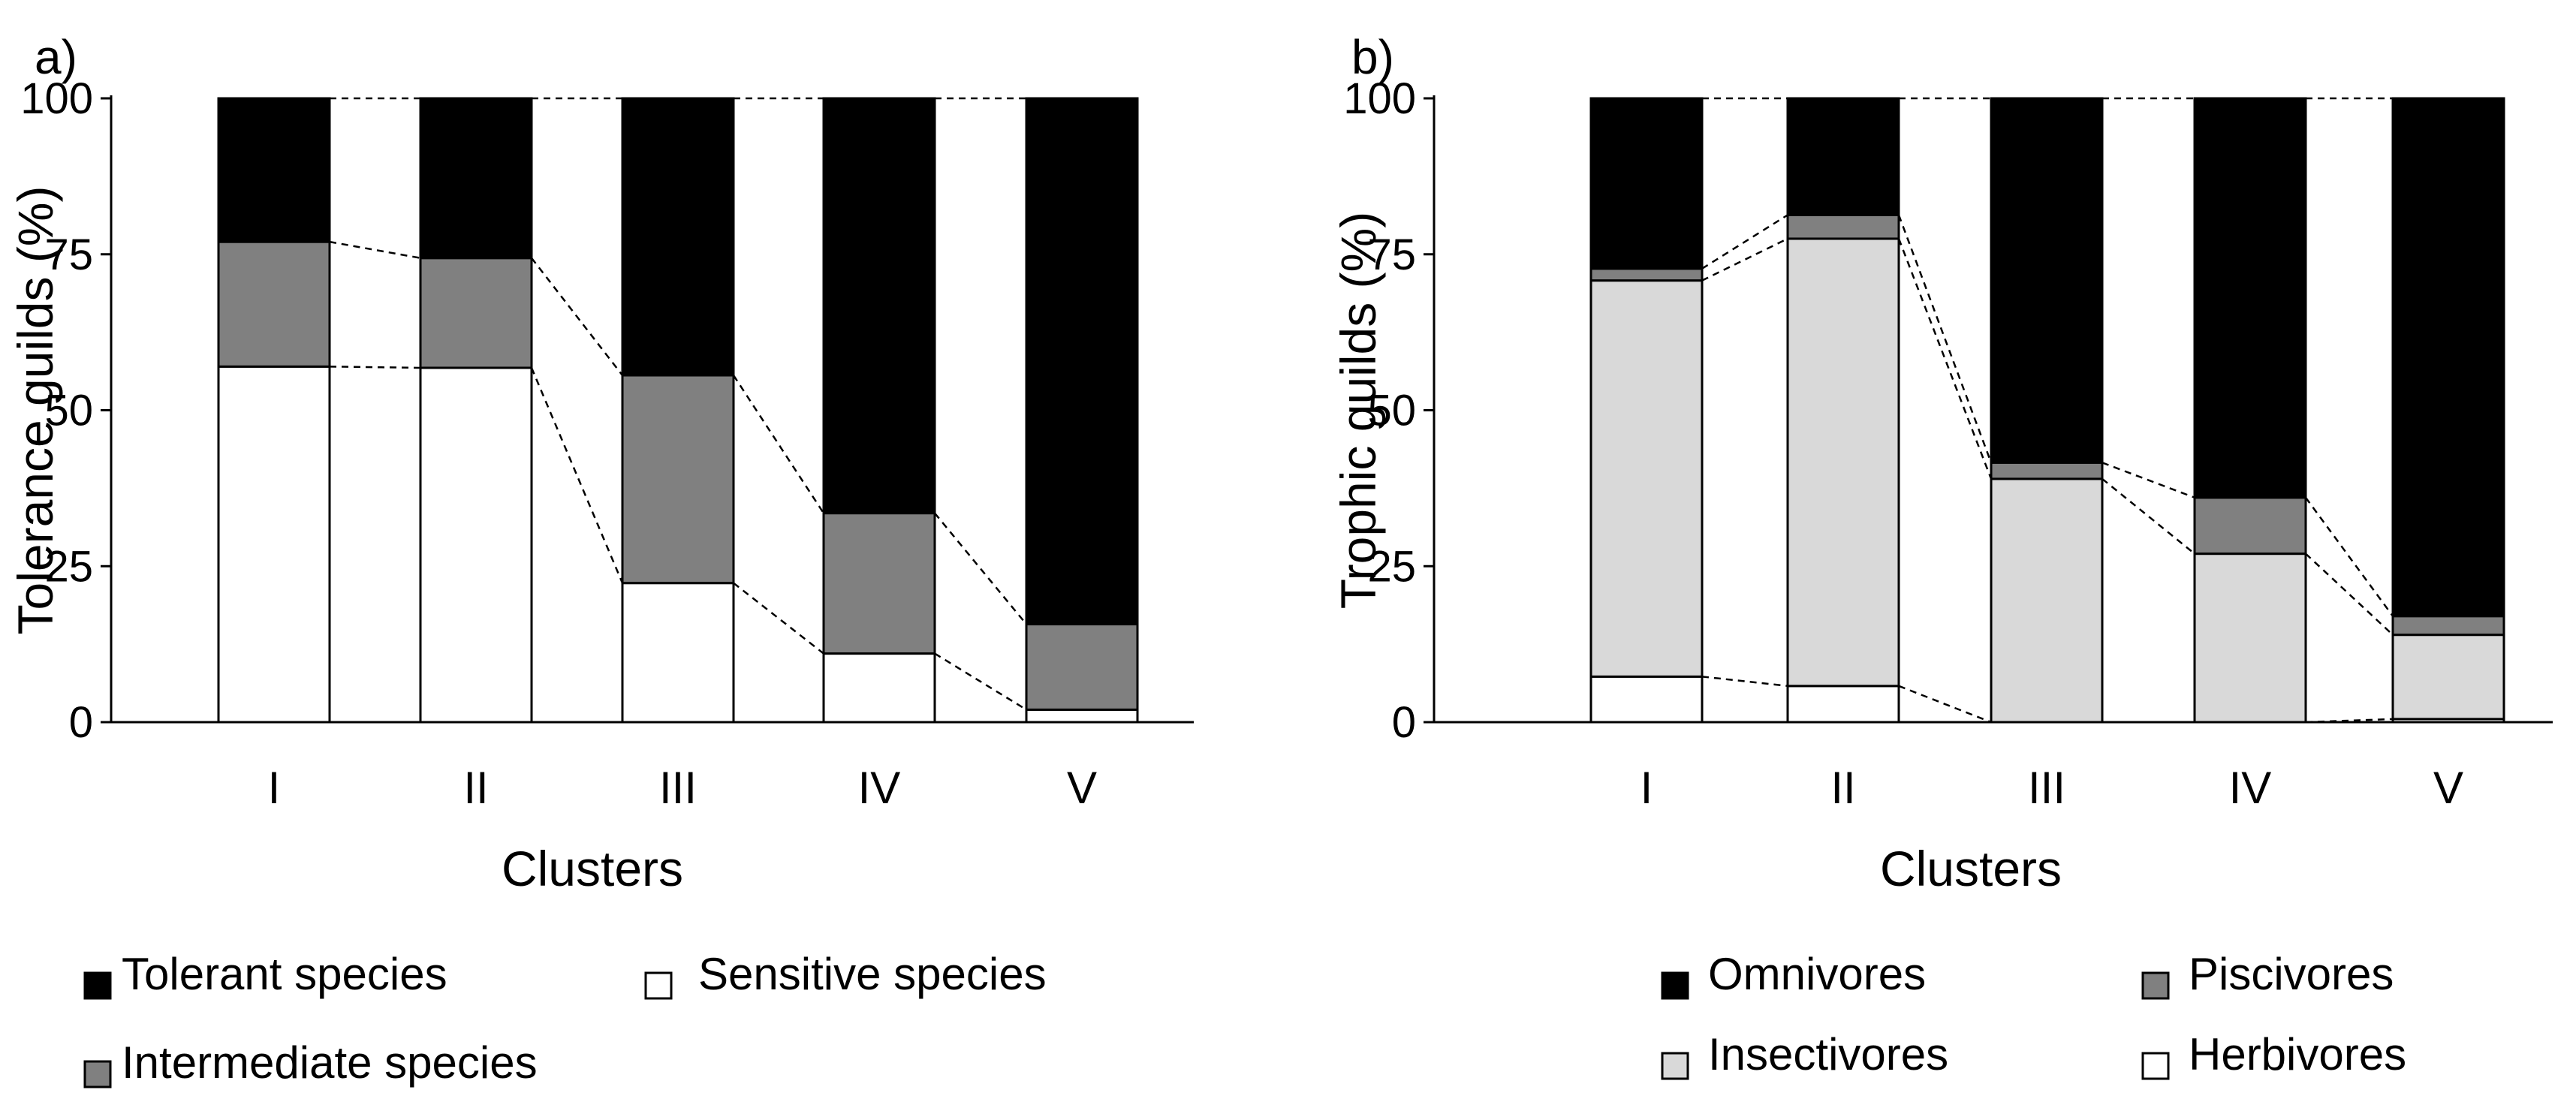 The image size is (2576, 1114). I want to click on legend-label: Herbivores, so click(2297, 1054).